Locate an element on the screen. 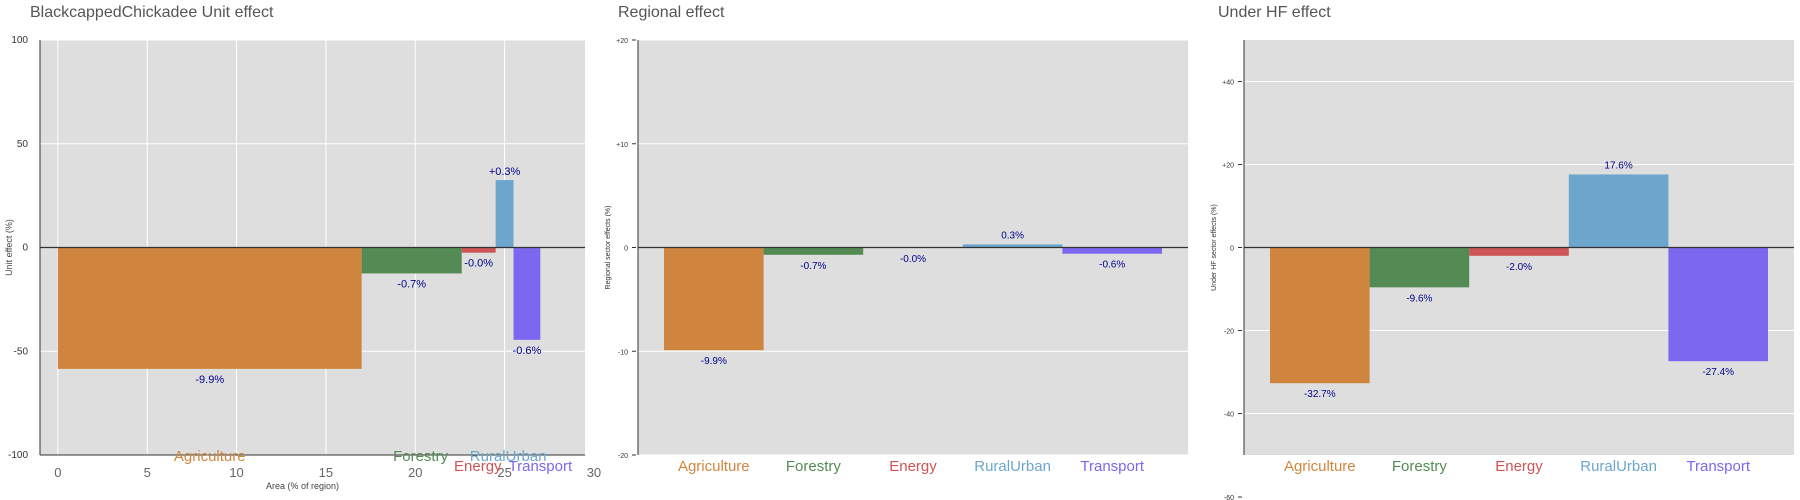 The height and width of the screenshot is (500, 1800). y-tick-label: -10 is located at coordinates (623, 352).